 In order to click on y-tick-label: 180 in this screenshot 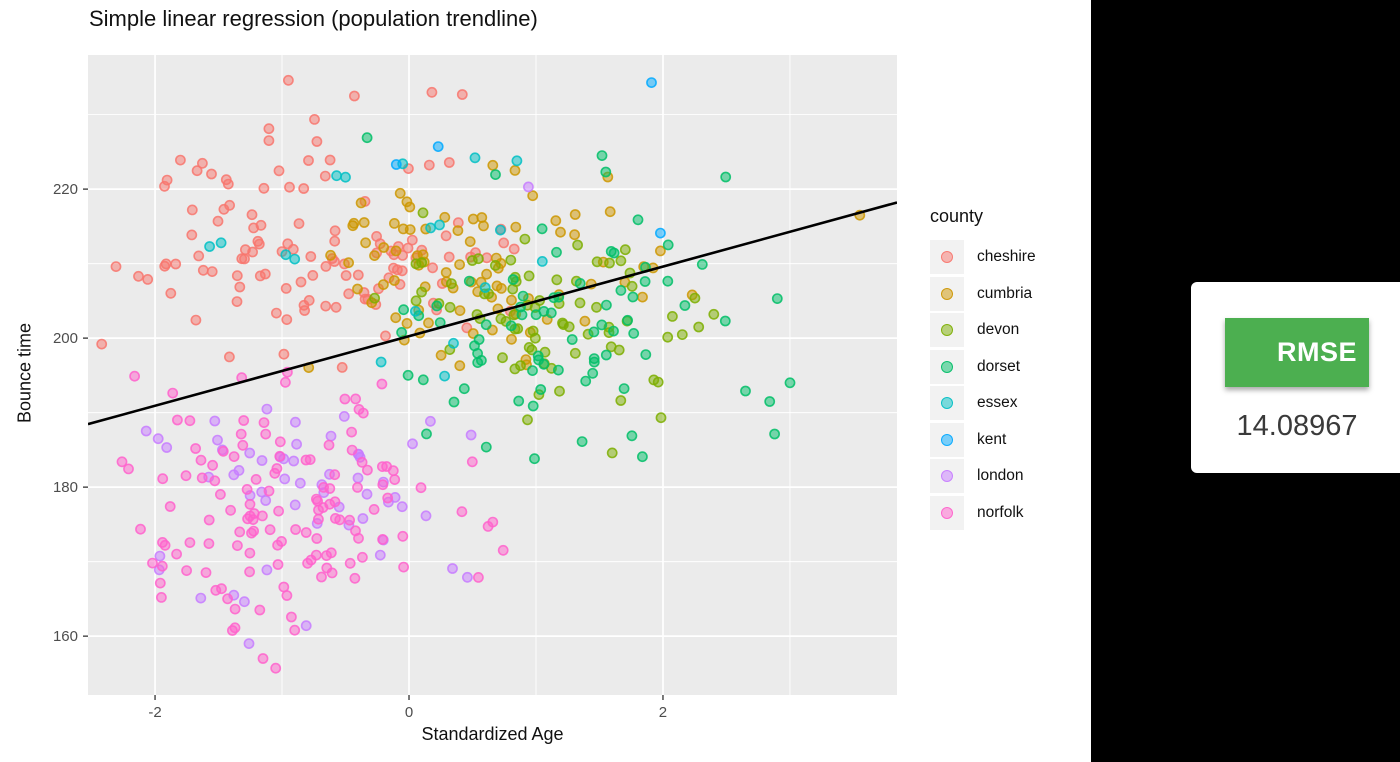, I will do `click(65, 487)`.